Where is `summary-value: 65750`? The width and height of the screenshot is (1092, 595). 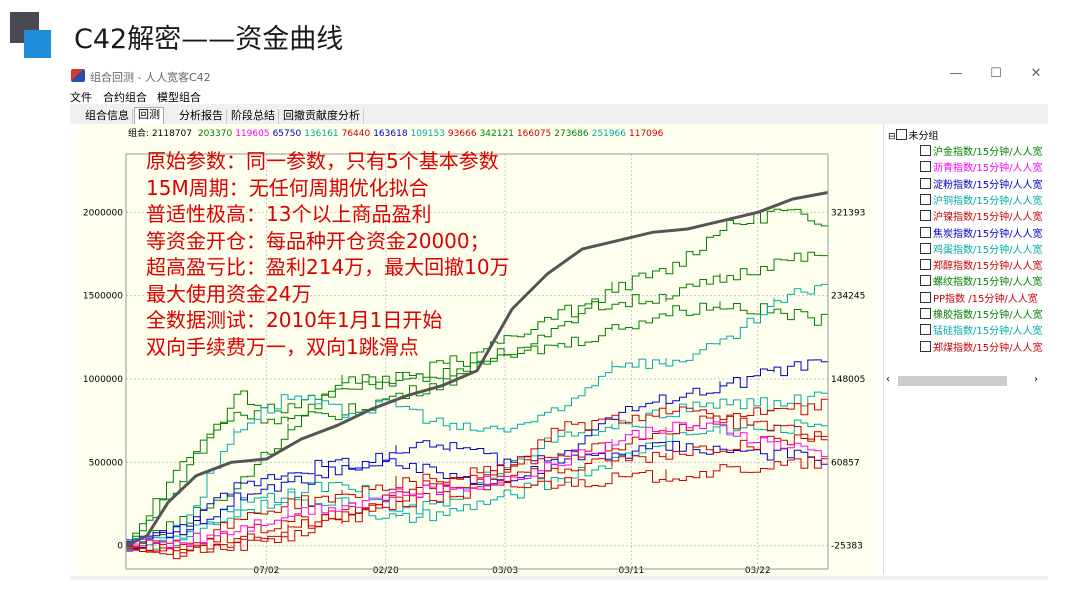 summary-value: 65750 is located at coordinates (287, 134).